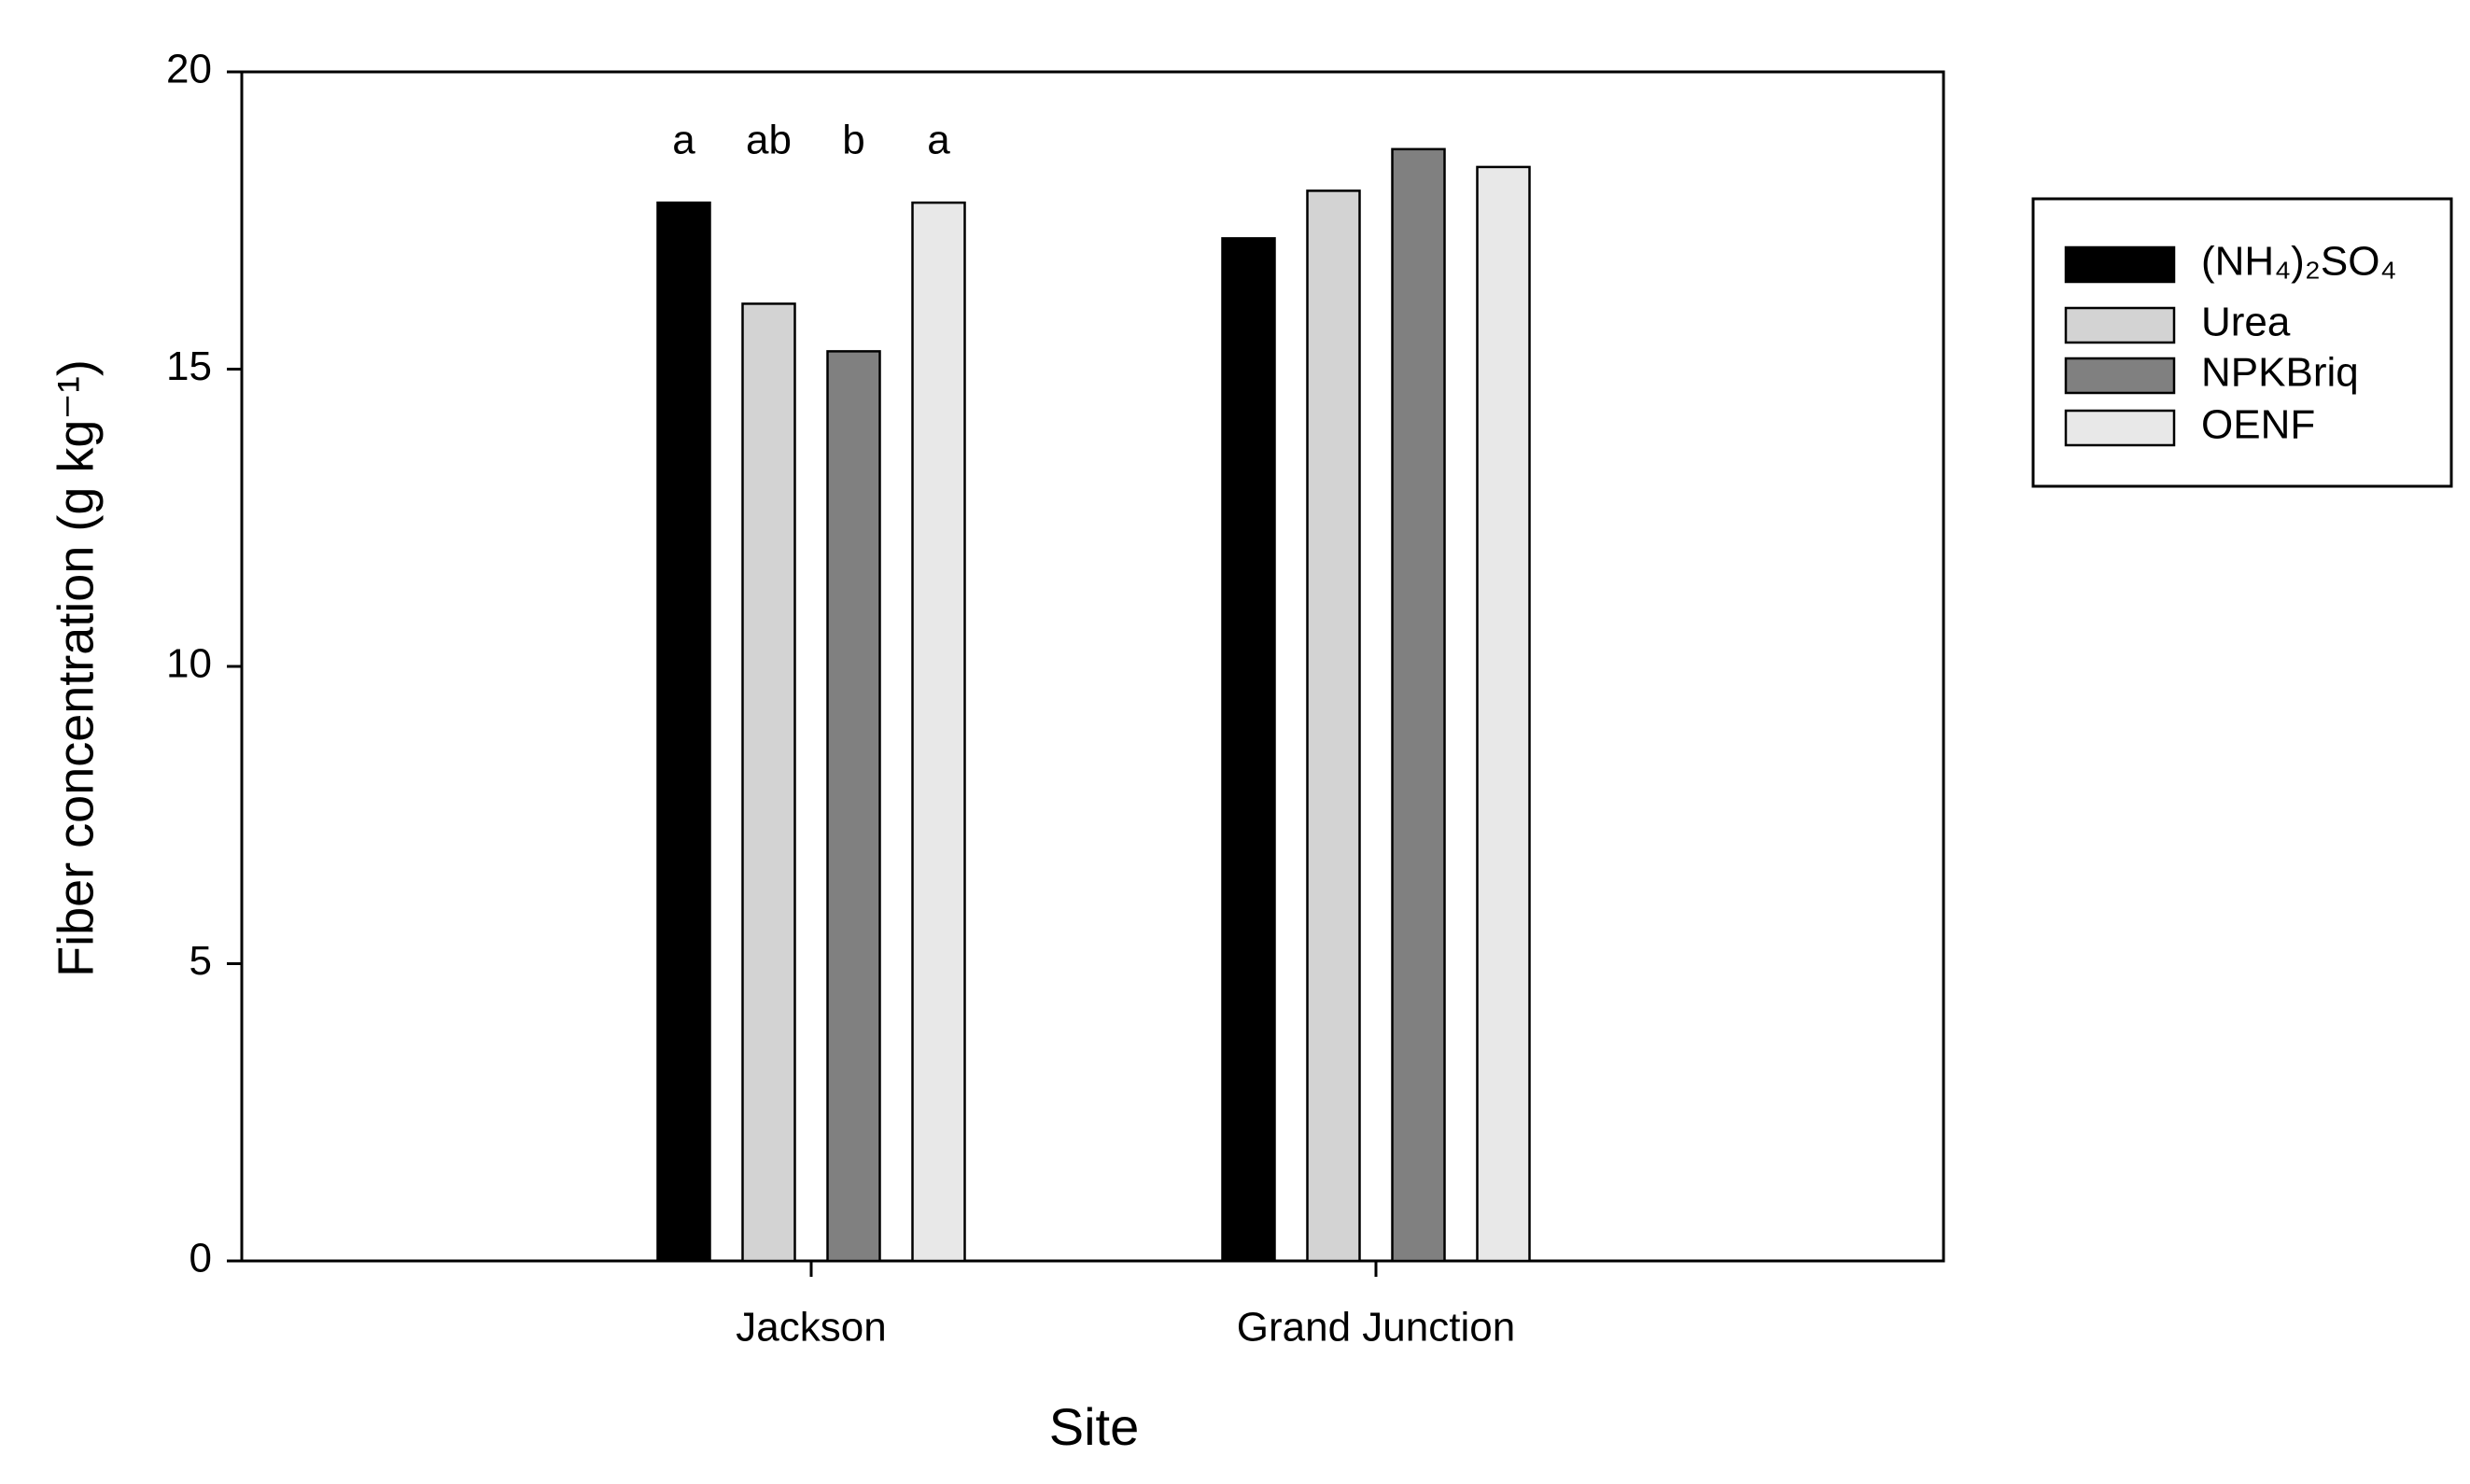  Describe the element at coordinates (189, 69) in the screenshot. I see `y-tick-label: 20` at that location.